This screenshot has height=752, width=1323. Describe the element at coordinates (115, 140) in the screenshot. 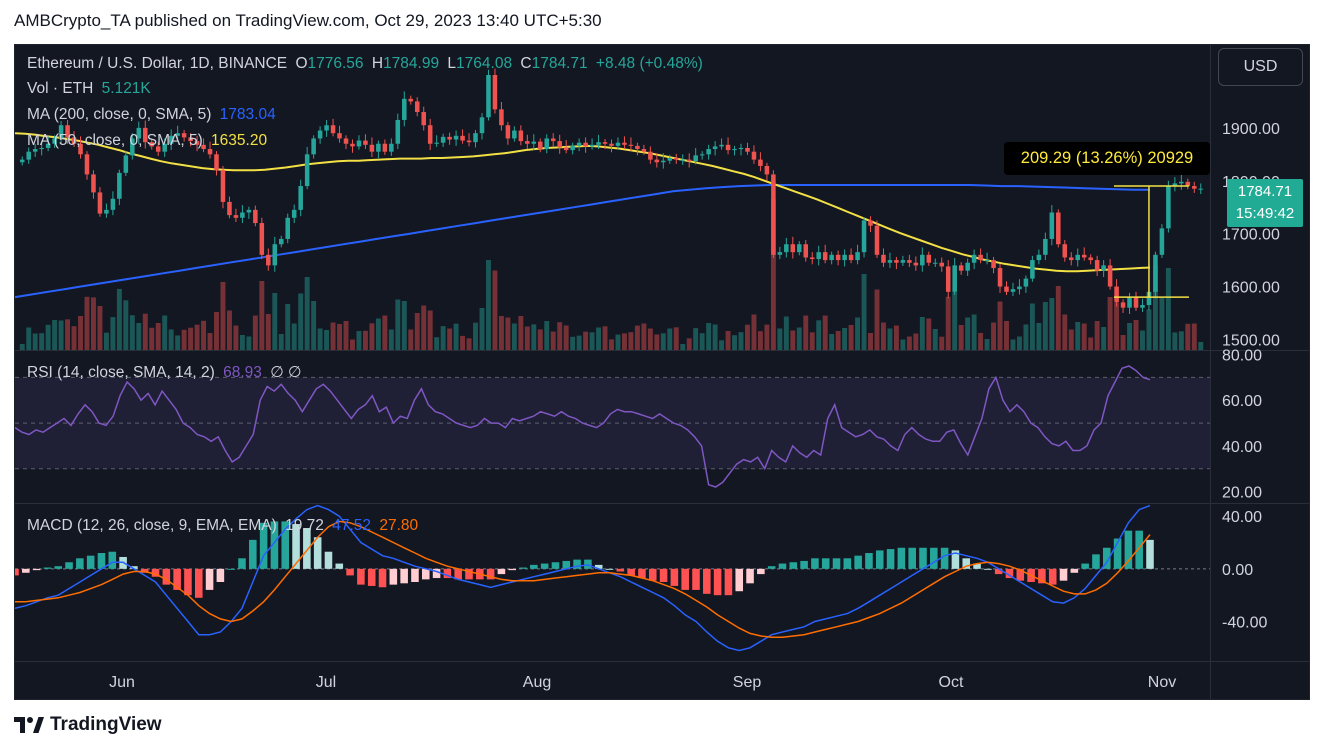

I see `ma50-label: MA (50, close, 0, SMA, 5)` at that location.